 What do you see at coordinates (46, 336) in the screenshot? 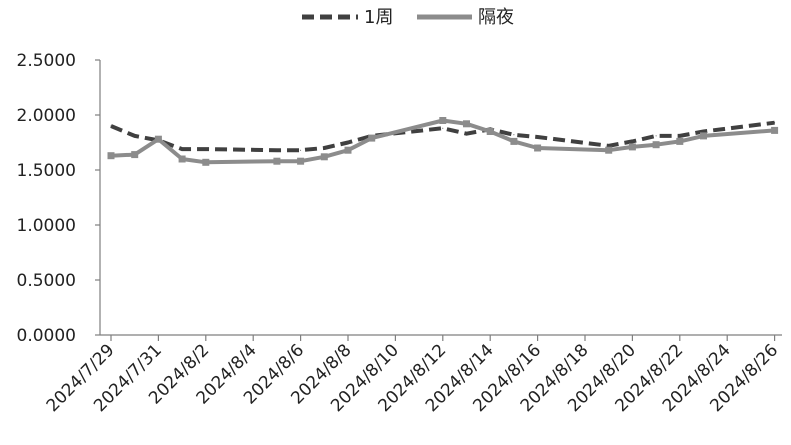
I see `y-tick-label: 0.0000` at bounding box center [46, 336].